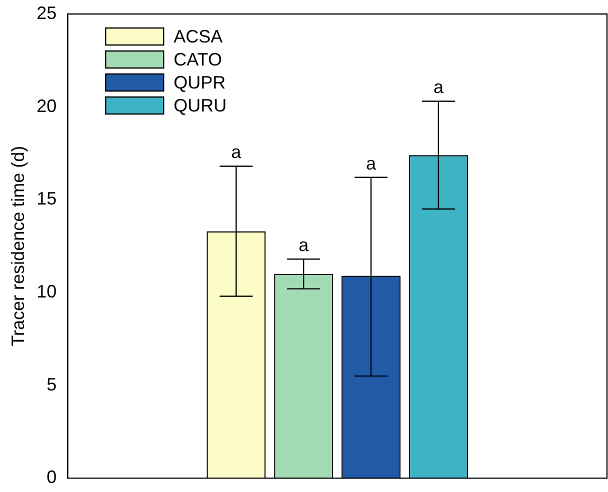 The height and width of the screenshot is (492, 608). What do you see at coordinates (46, 198) in the screenshot?
I see `y-tick-label: 15` at bounding box center [46, 198].